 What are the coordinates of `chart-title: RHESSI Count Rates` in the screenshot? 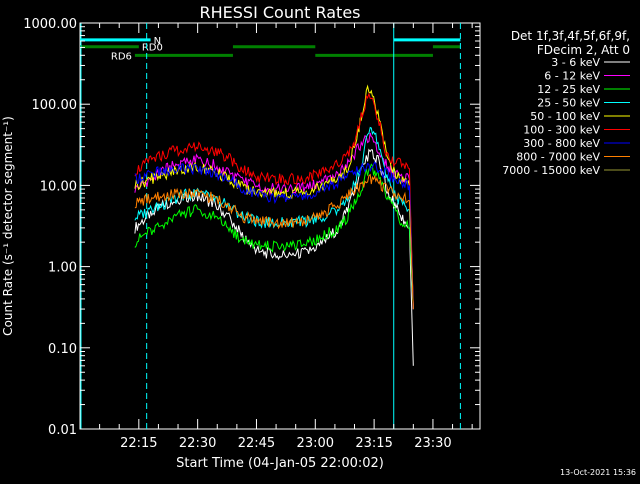 It's located at (280, 12).